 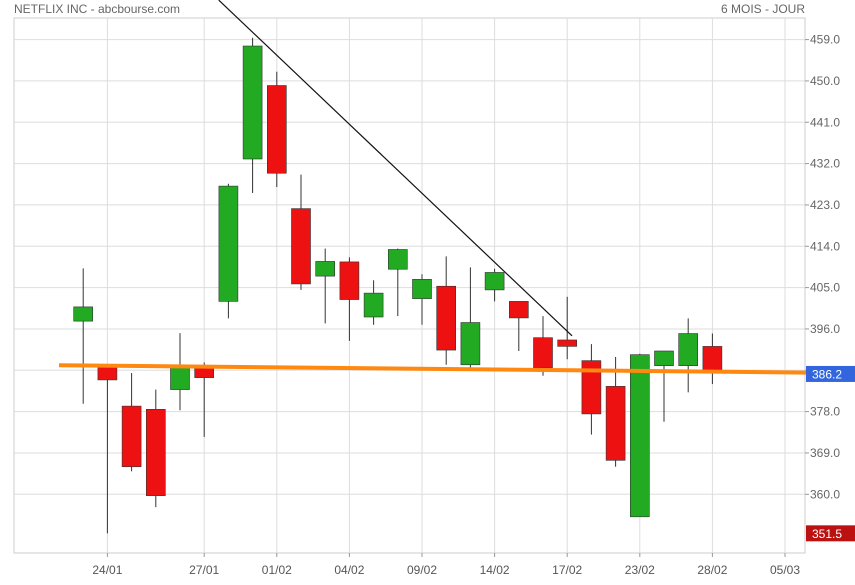 I want to click on current-value-tag, so click(x=830, y=373).